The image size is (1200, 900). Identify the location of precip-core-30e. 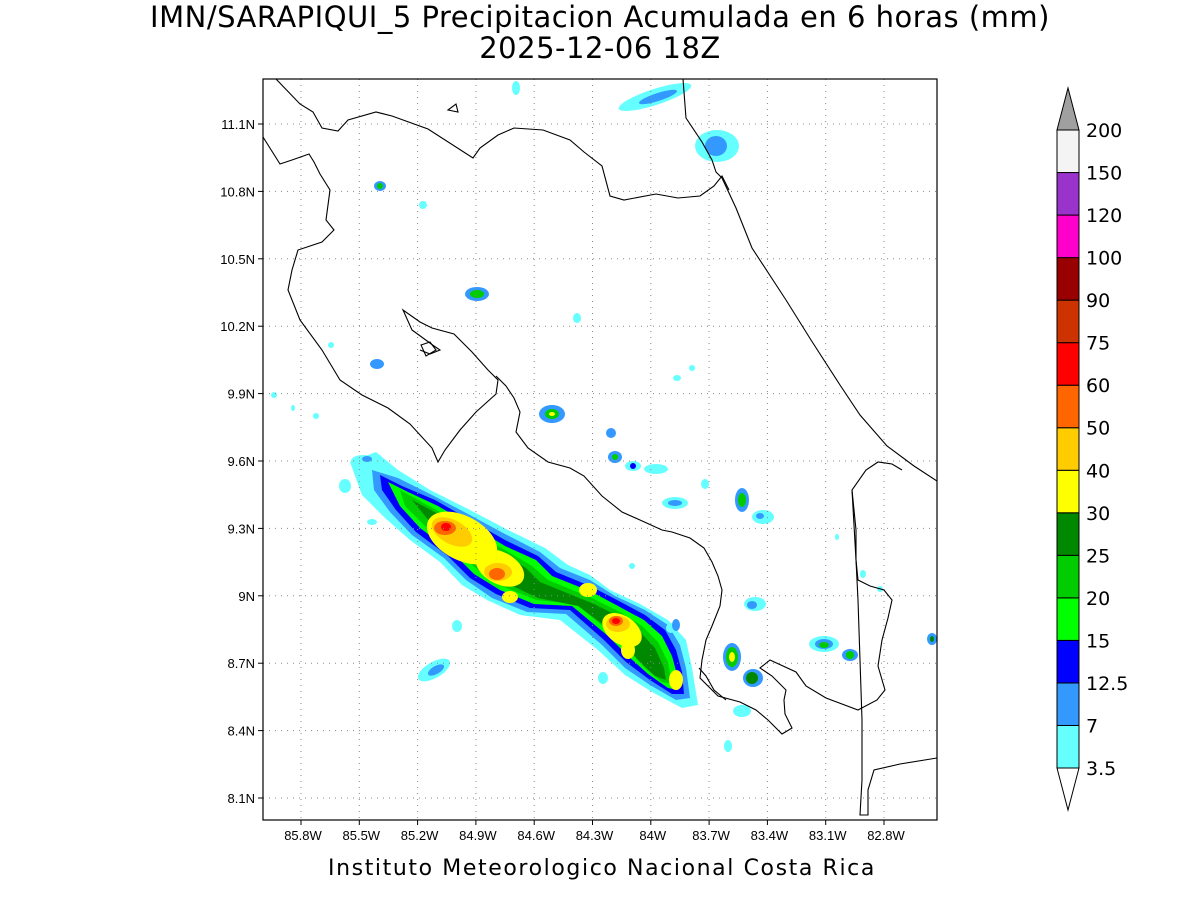
(510, 597).